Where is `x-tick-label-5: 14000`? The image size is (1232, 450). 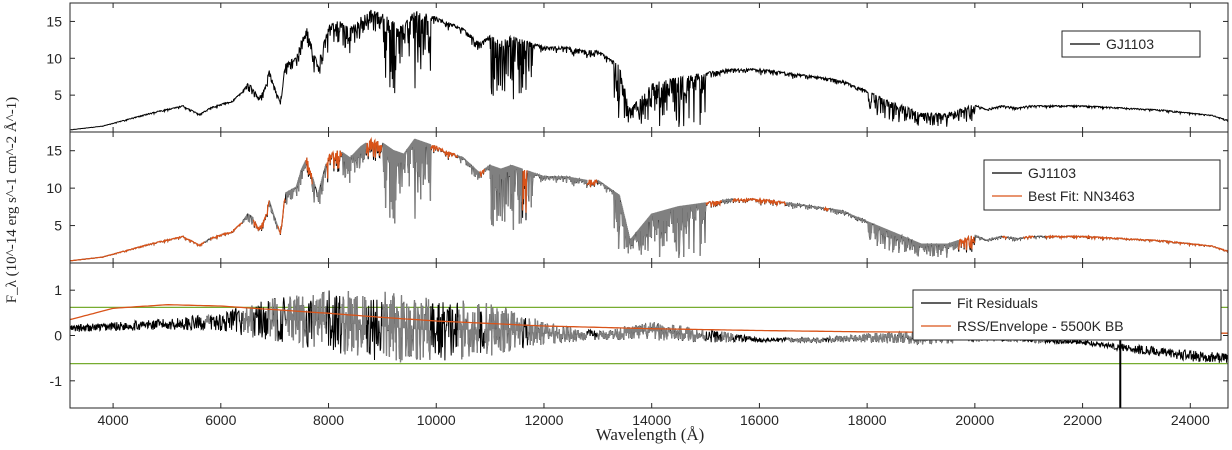
x-tick-label-5: 14000 is located at coordinates (651, 420).